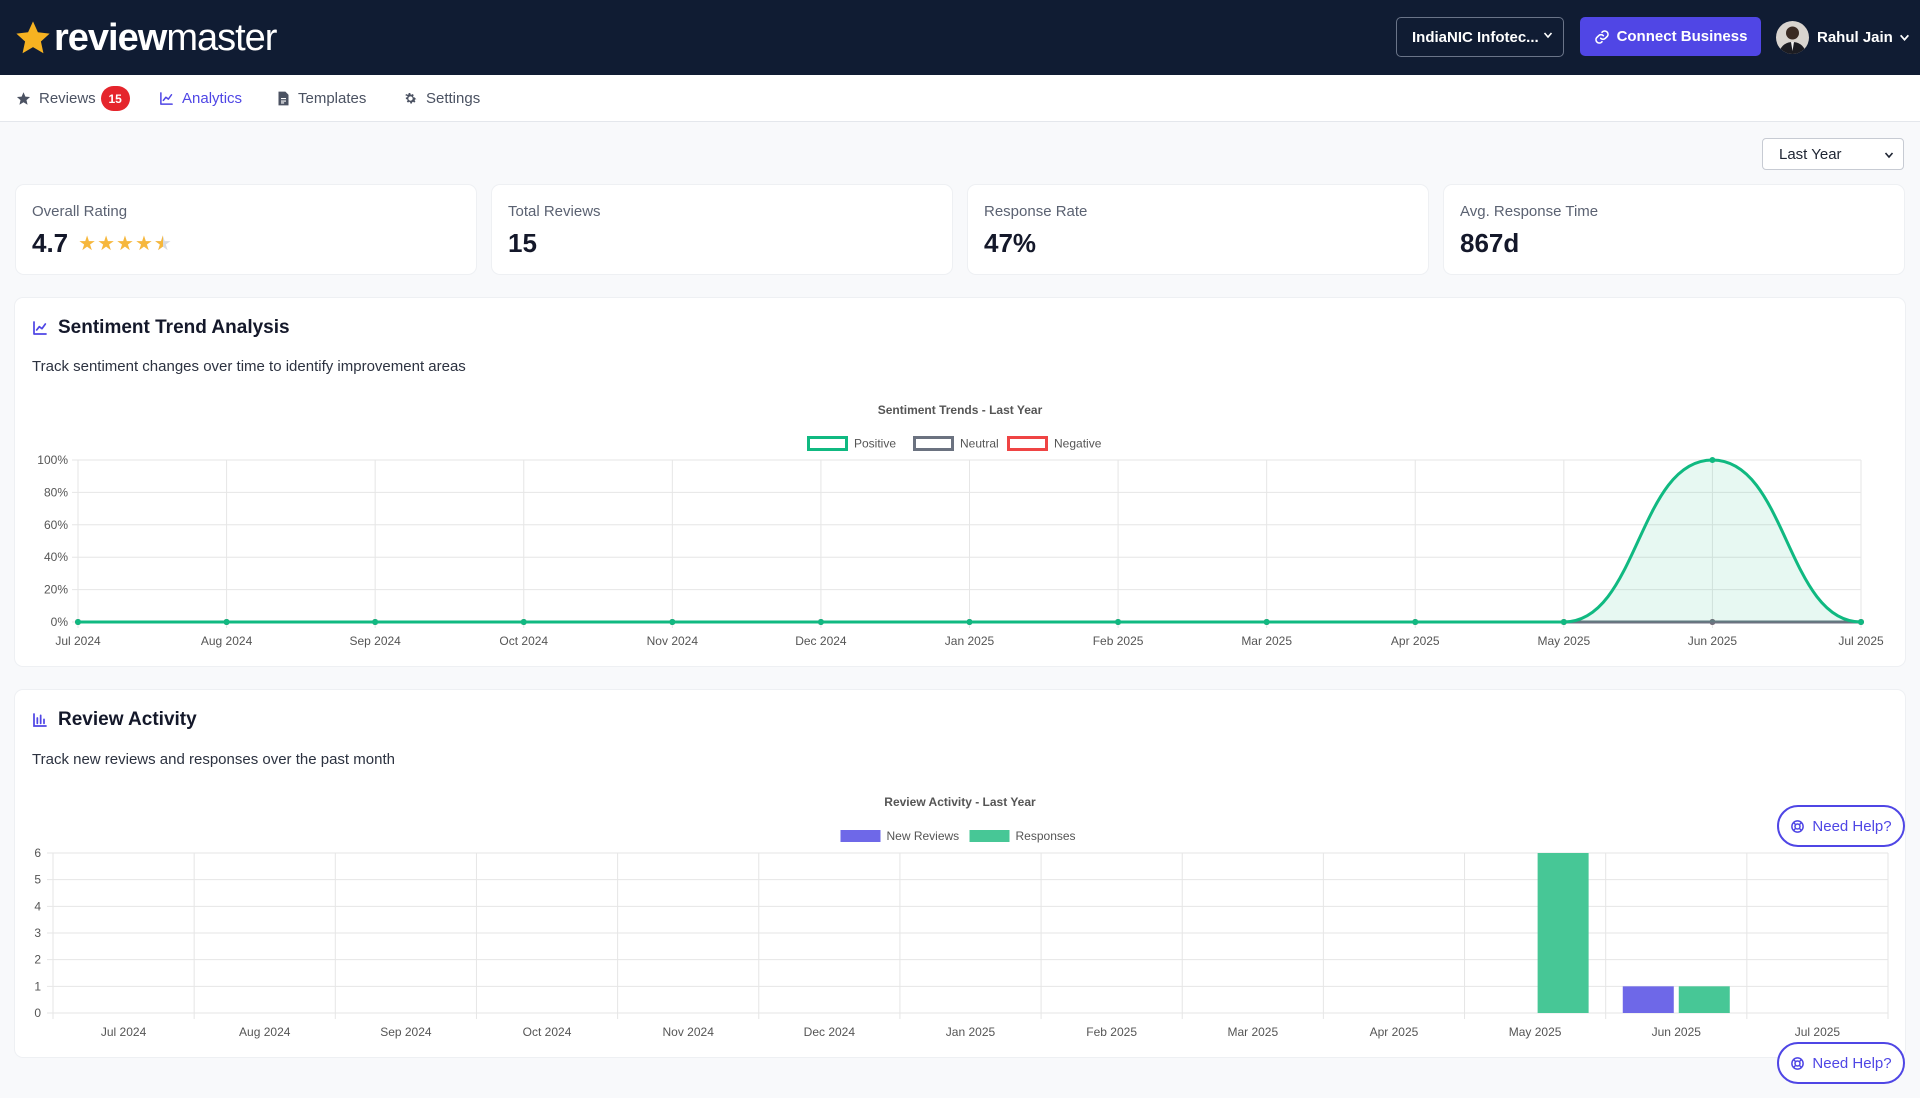  Describe the element at coordinates (1010, 243) in the screenshot. I see `stat-value: 47%` at that location.